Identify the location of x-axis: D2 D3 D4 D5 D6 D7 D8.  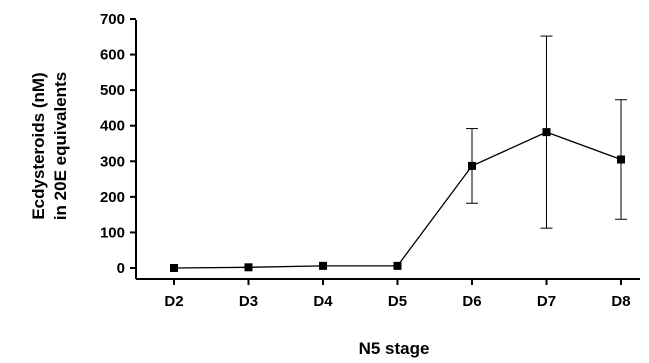
(388, 294).